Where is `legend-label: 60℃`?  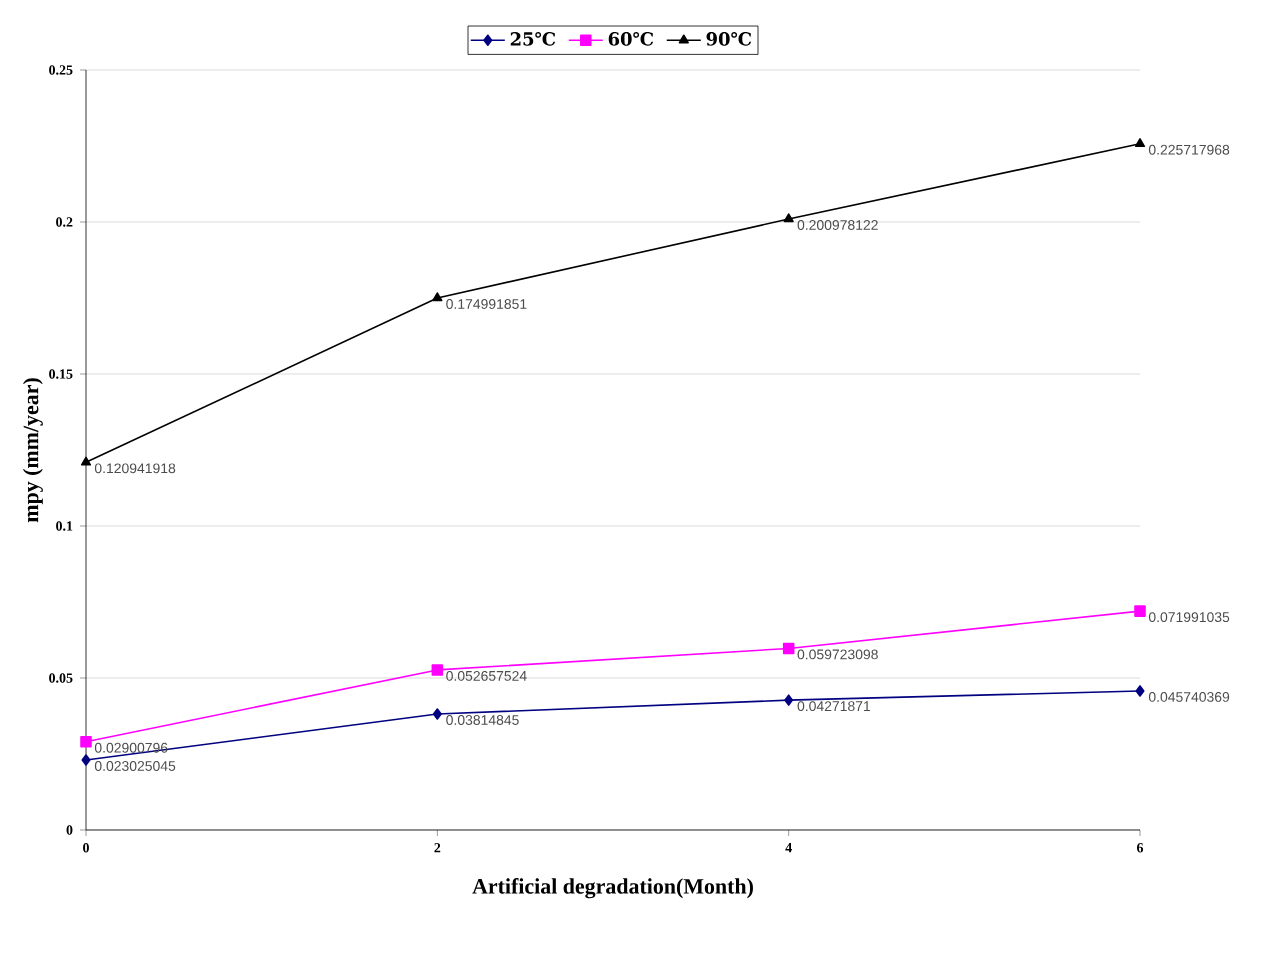
legend-label: 60℃ is located at coordinates (631, 38).